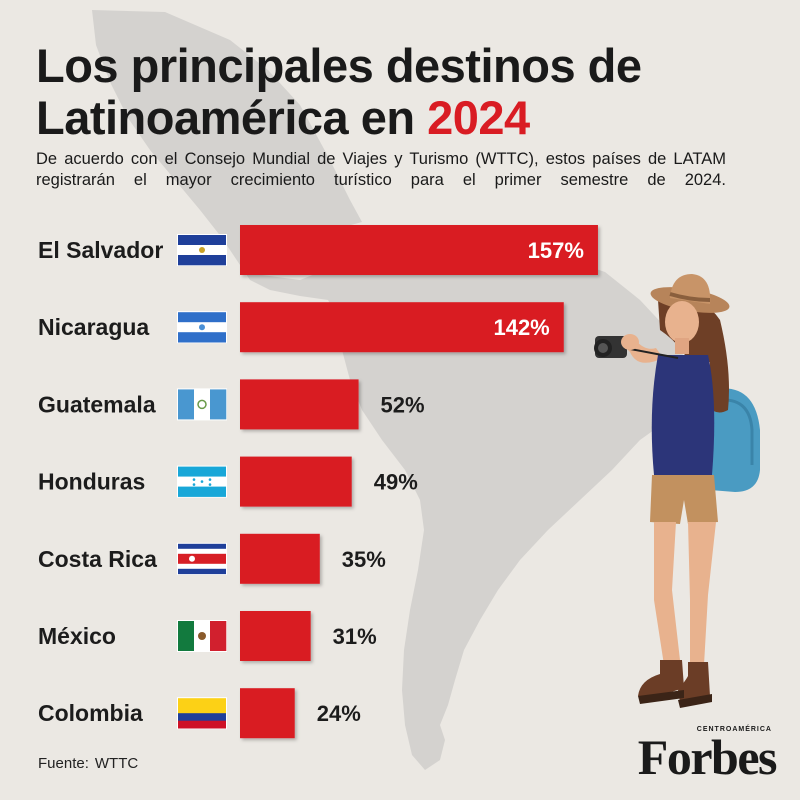 The image size is (800, 800). What do you see at coordinates (734, 729) in the screenshot?
I see `logo-edition: CENTROAMÉRICA` at bounding box center [734, 729].